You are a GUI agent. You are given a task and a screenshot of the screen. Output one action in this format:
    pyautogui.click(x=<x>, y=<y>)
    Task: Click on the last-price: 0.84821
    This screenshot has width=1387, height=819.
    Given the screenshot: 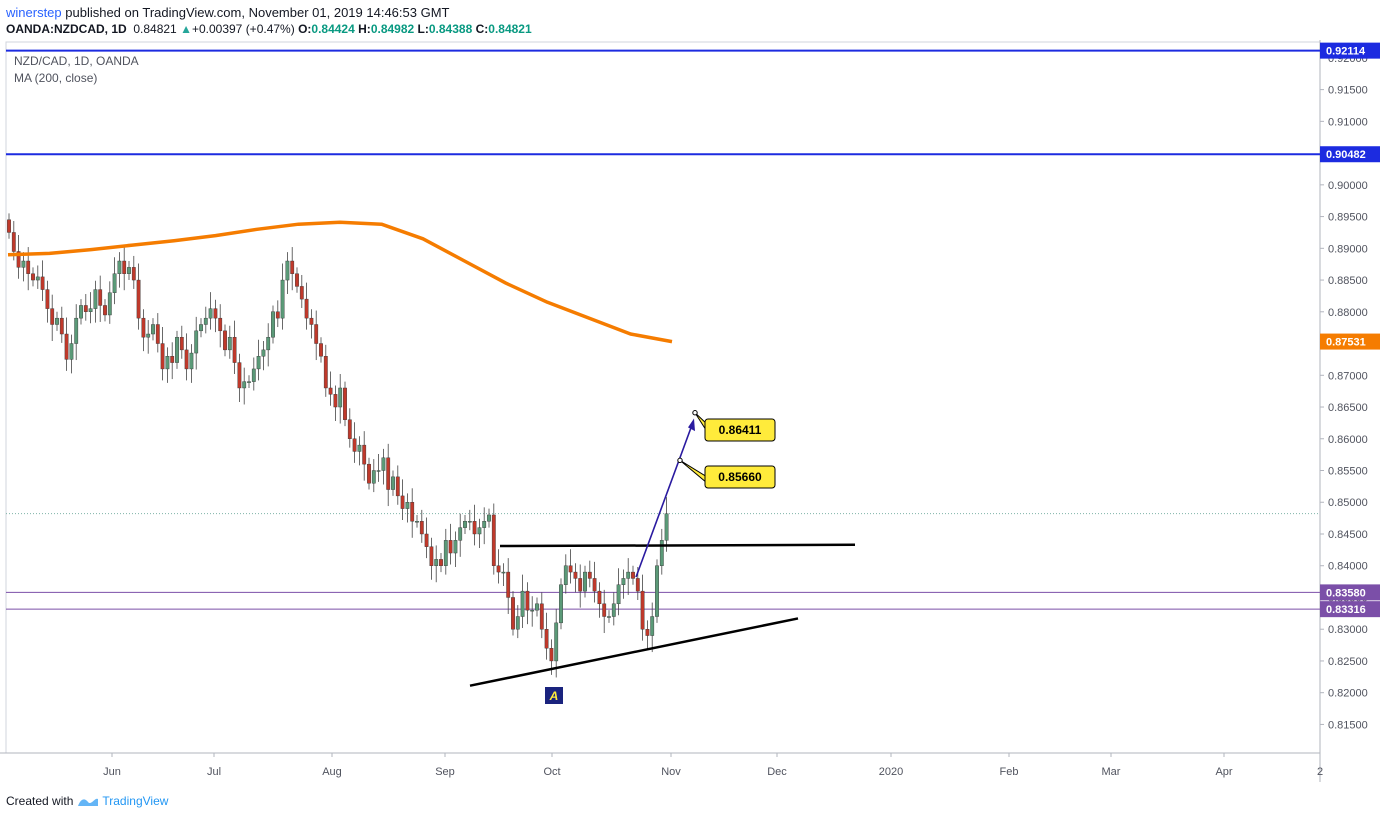 What is the action you would take?
    pyautogui.click(x=155, y=29)
    